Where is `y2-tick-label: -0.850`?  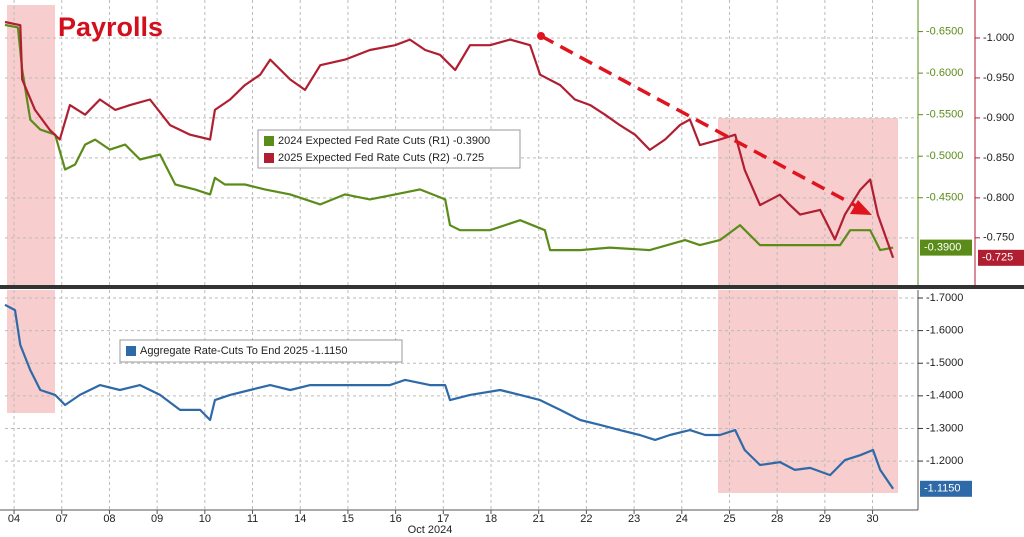 y2-tick-label: -0.850 is located at coordinates (998, 158).